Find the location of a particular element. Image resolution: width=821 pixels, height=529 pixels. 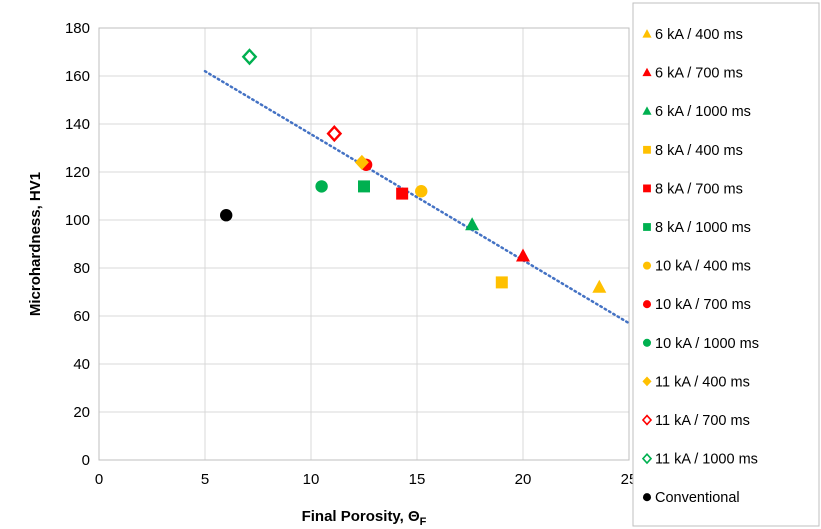

legend-item: 10 kA / 700 ms is located at coordinates (696, 305).